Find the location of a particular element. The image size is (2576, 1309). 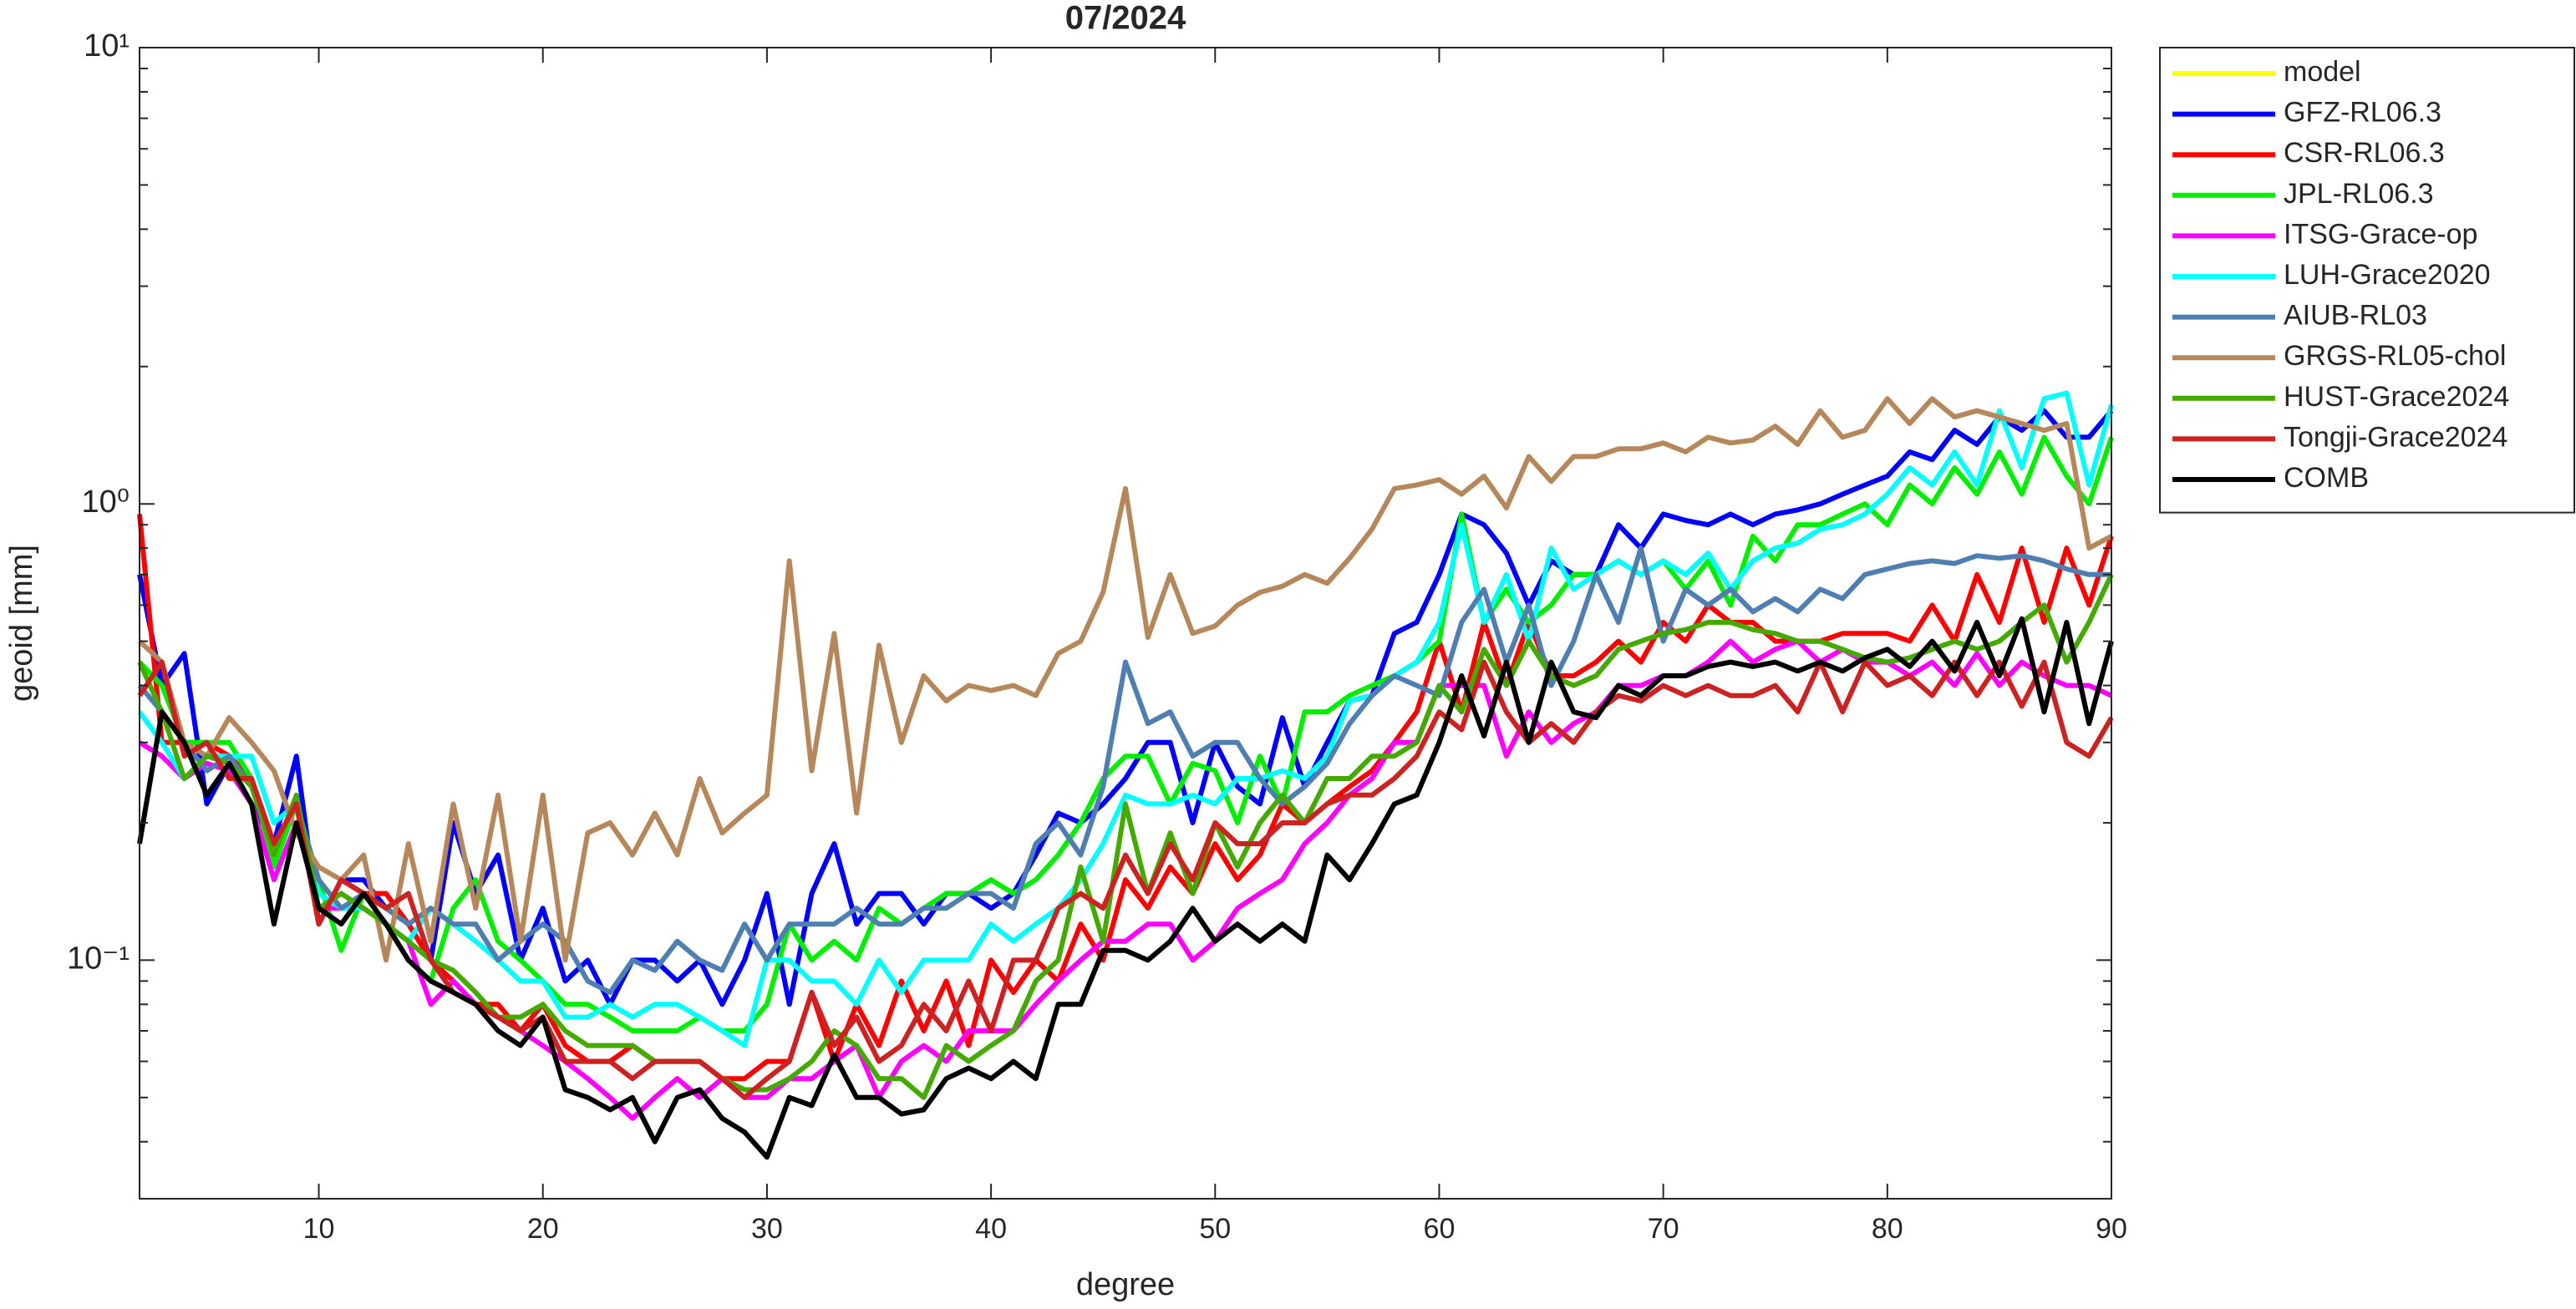

y-tick-label: 10⁰ is located at coordinates (105, 503).